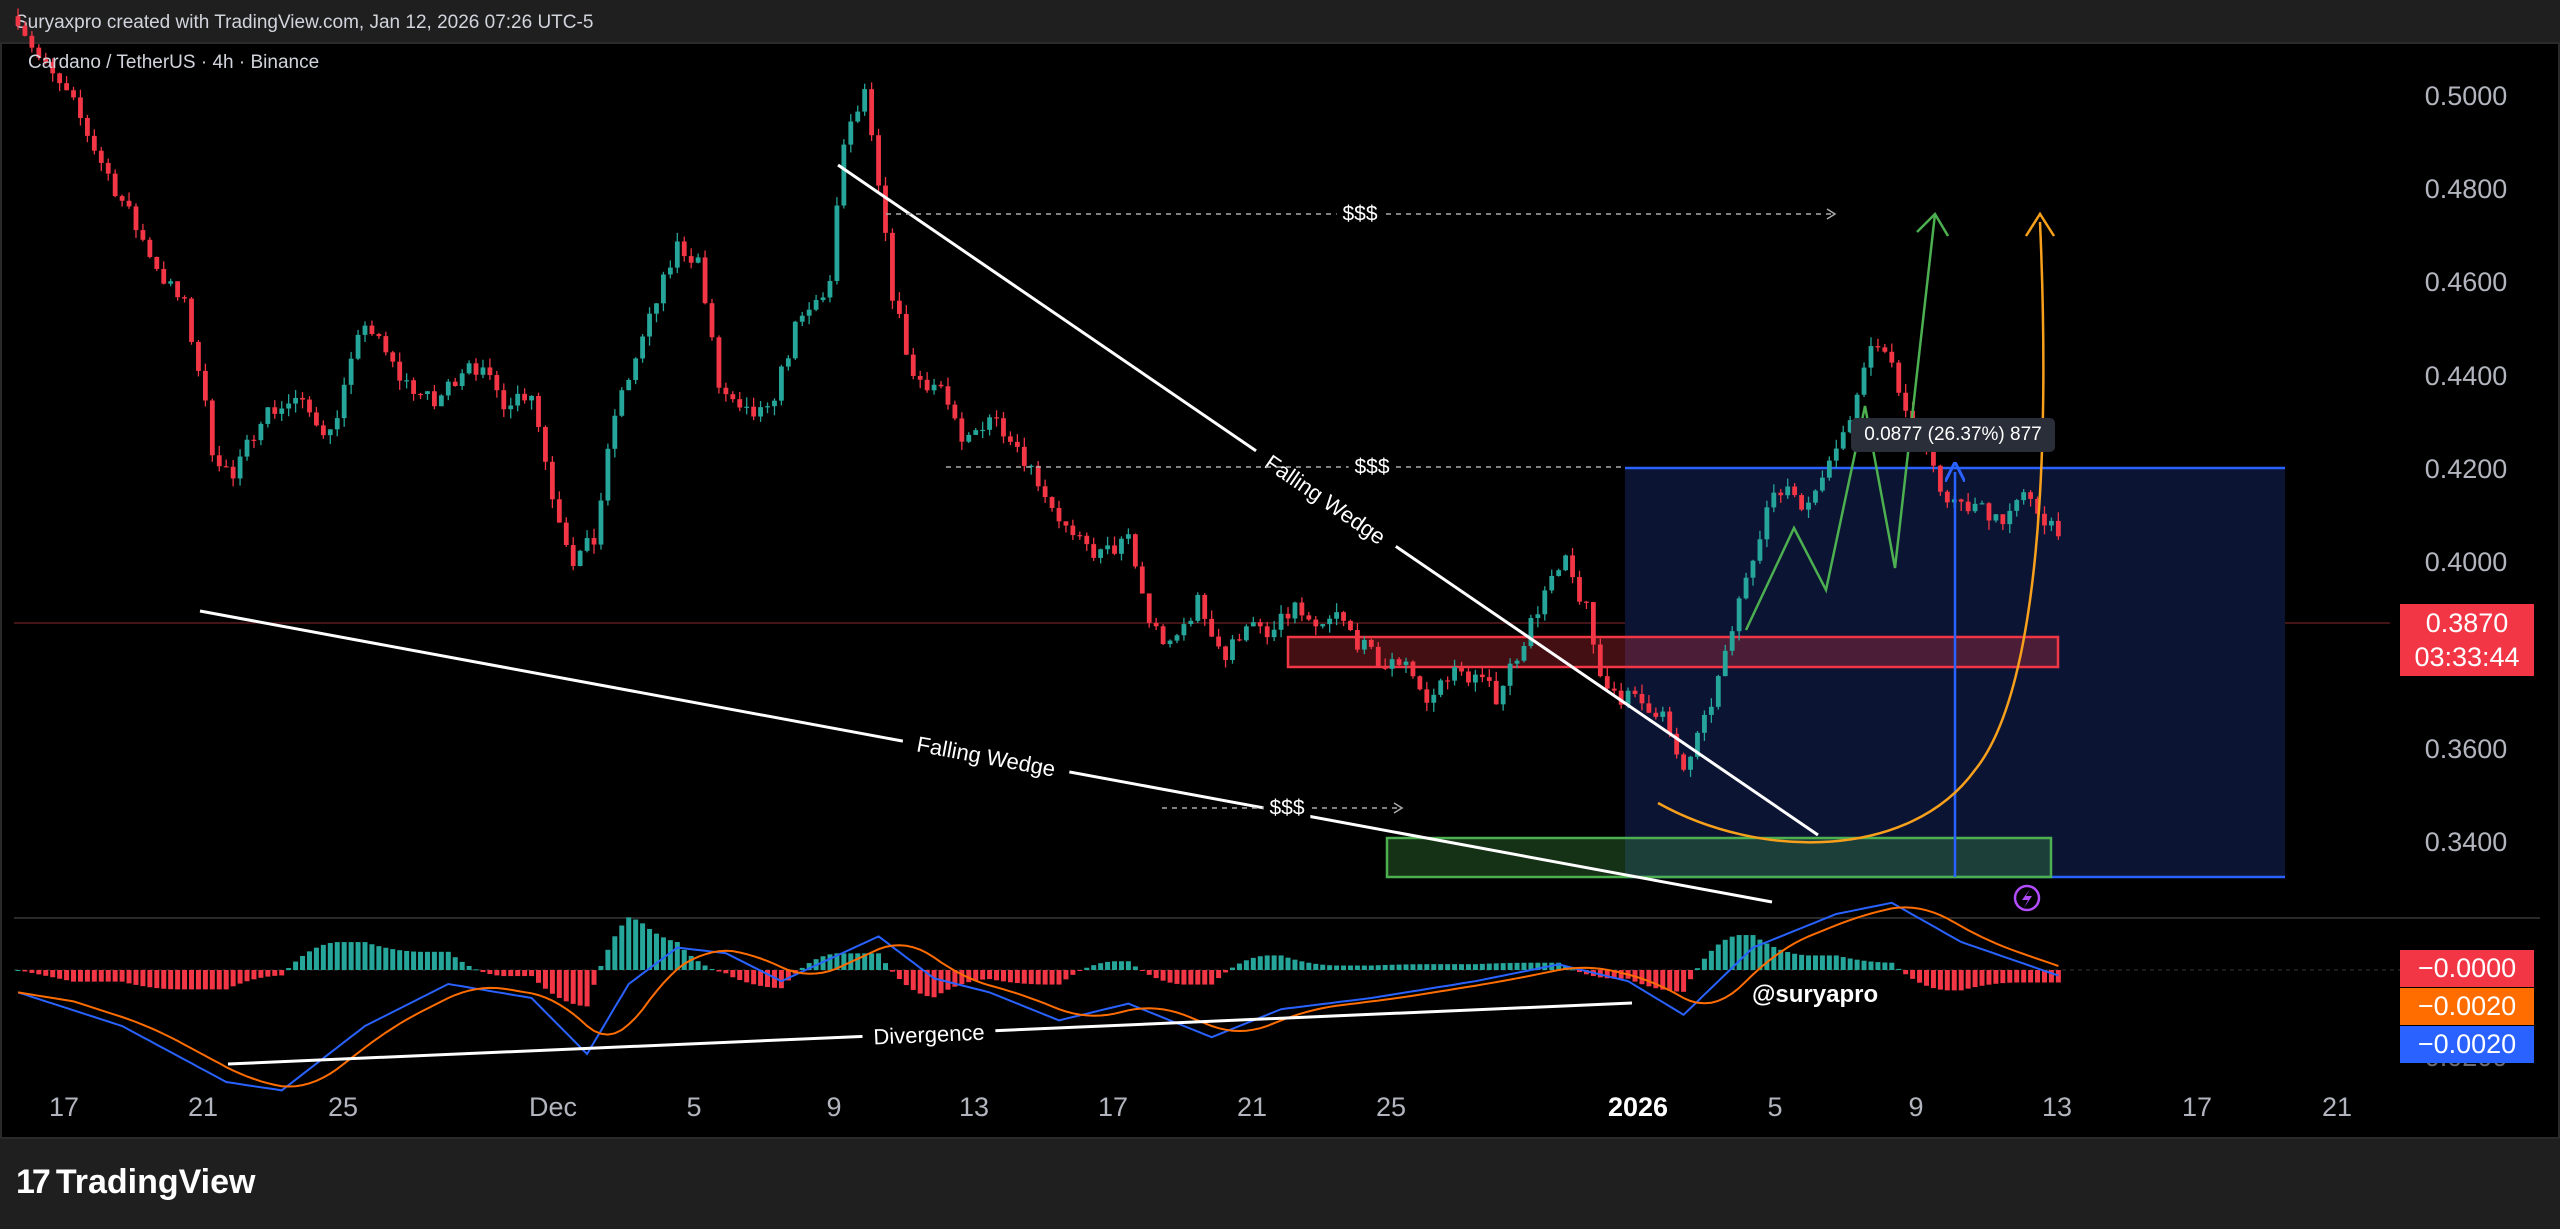  I want to click on zones, so click(1785, 672).